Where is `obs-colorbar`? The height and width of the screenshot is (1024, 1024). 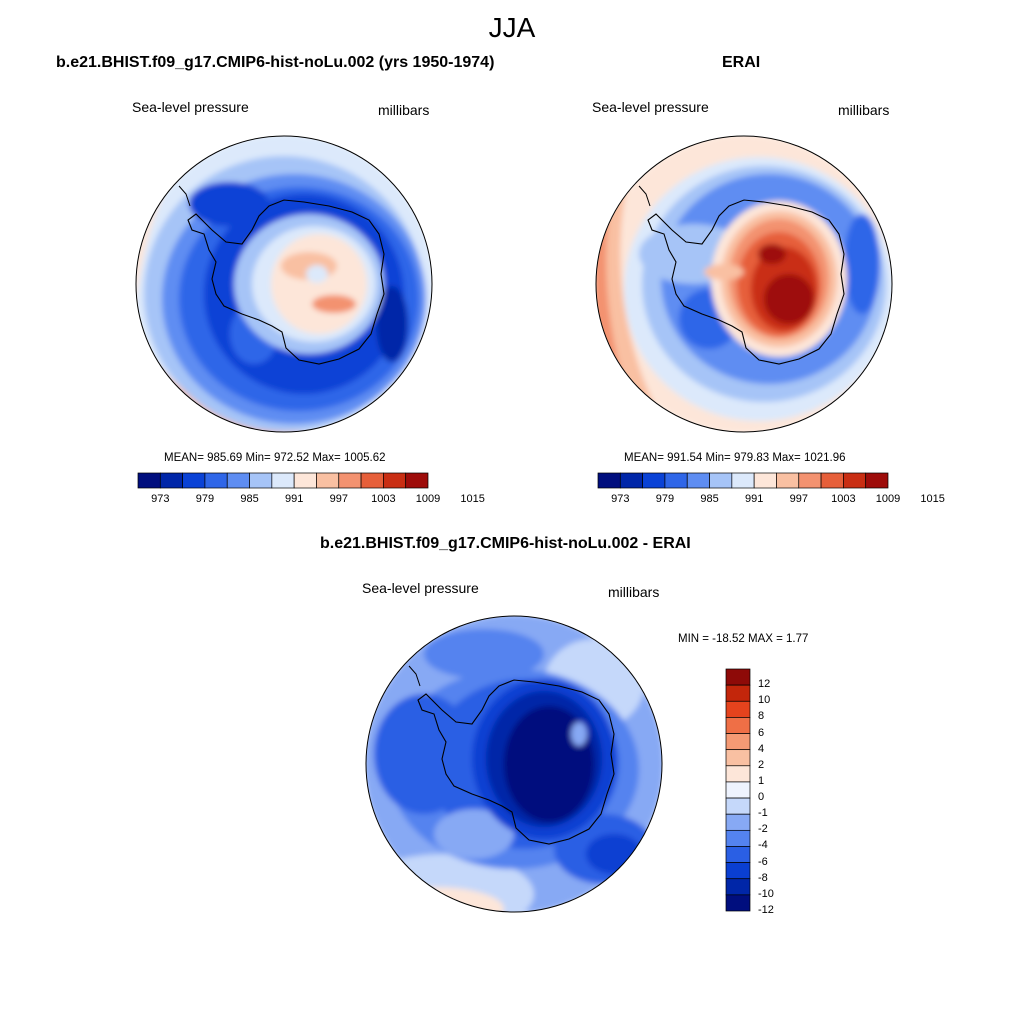
obs-colorbar is located at coordinates (743, 480).